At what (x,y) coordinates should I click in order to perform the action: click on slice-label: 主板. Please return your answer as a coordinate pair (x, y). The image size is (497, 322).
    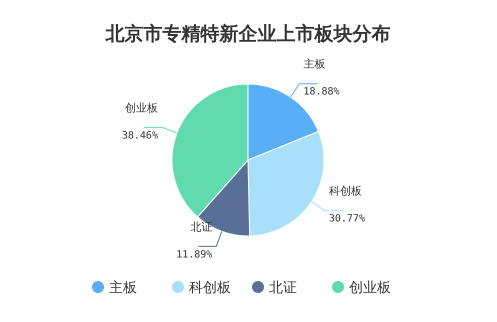
    Looking at the image, I should click on (314, 64).